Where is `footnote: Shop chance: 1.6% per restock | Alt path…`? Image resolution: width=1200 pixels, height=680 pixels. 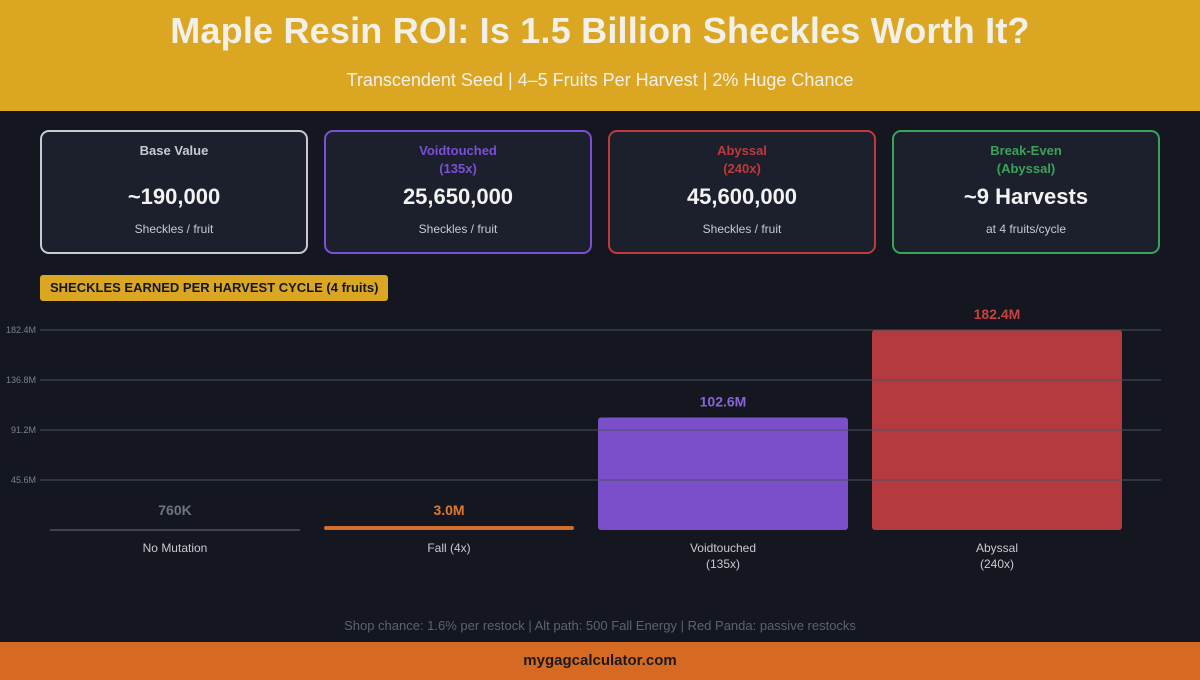 footnote: Shop chance: 1.6% per restock | Alt path… is located at coordinates (600, 625).